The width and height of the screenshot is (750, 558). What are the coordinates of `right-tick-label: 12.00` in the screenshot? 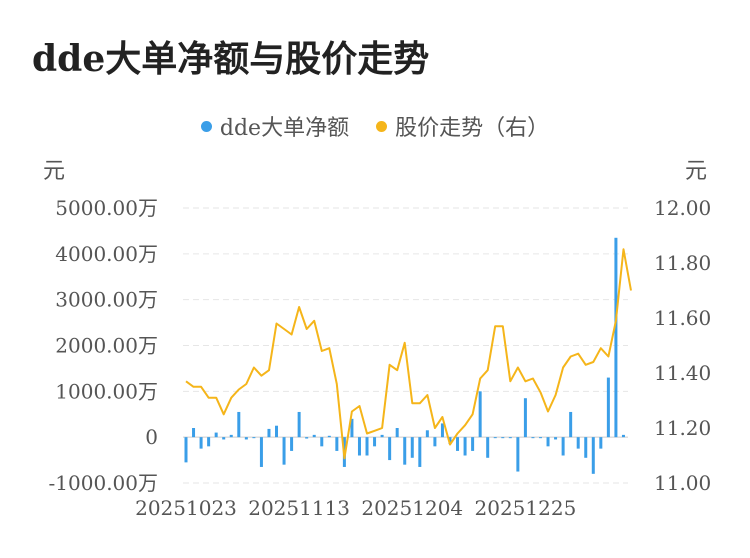 It's located at (682, 208).